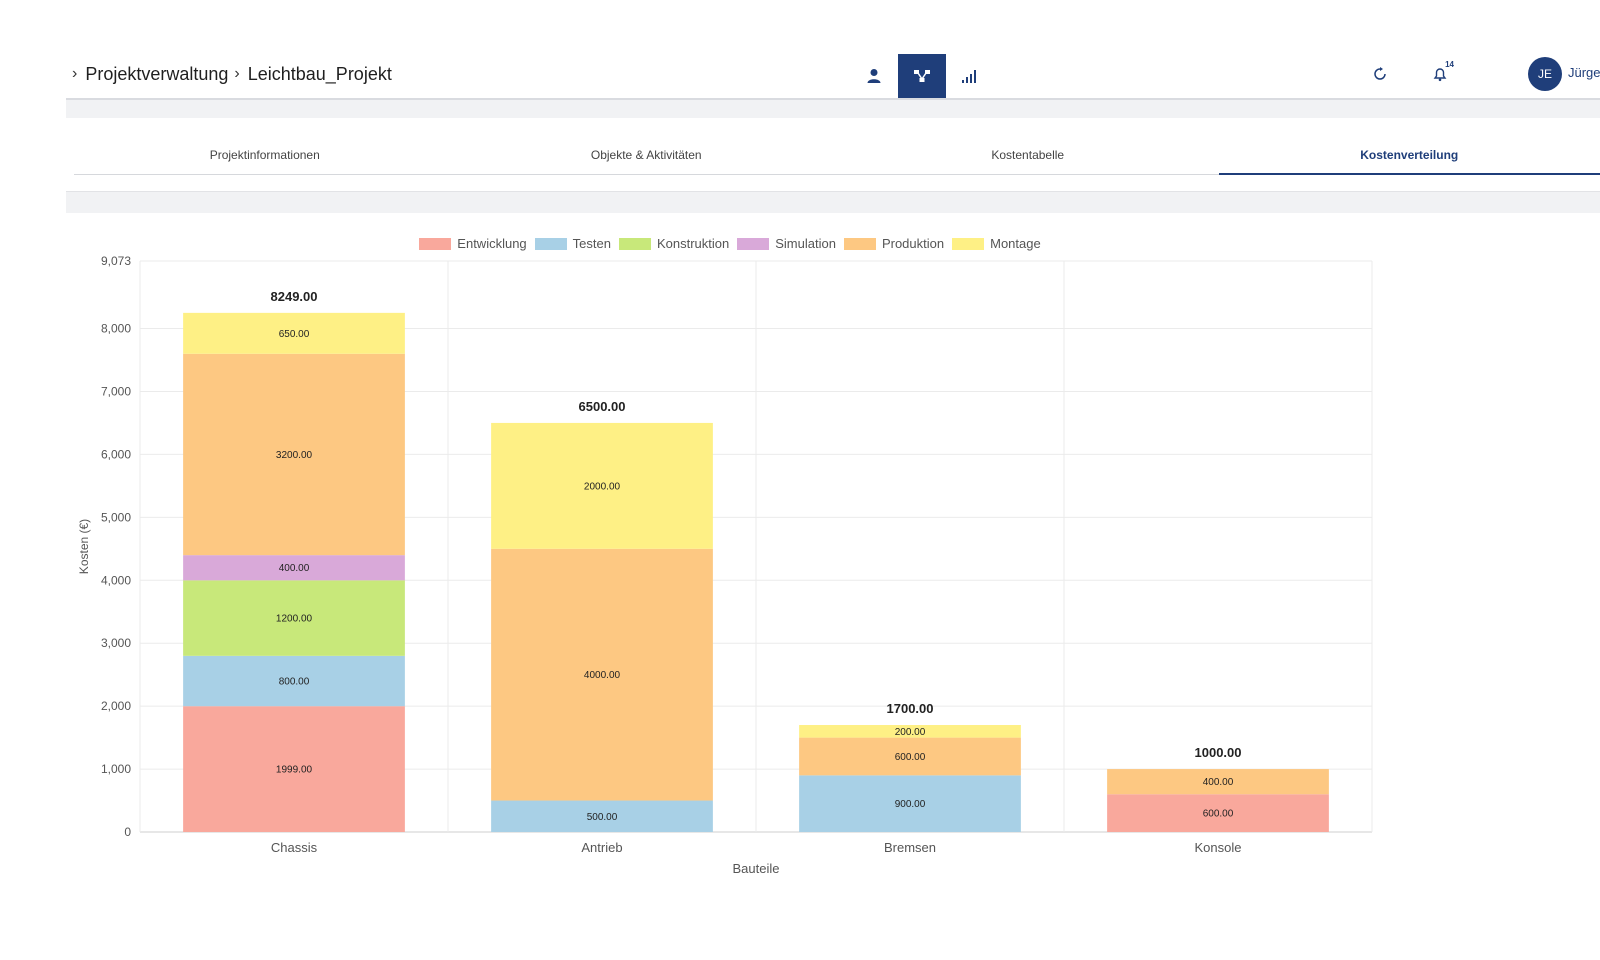 The height and width of the screenshot is (960, 1600). I want to click on user-view-button, so click(874, 76).